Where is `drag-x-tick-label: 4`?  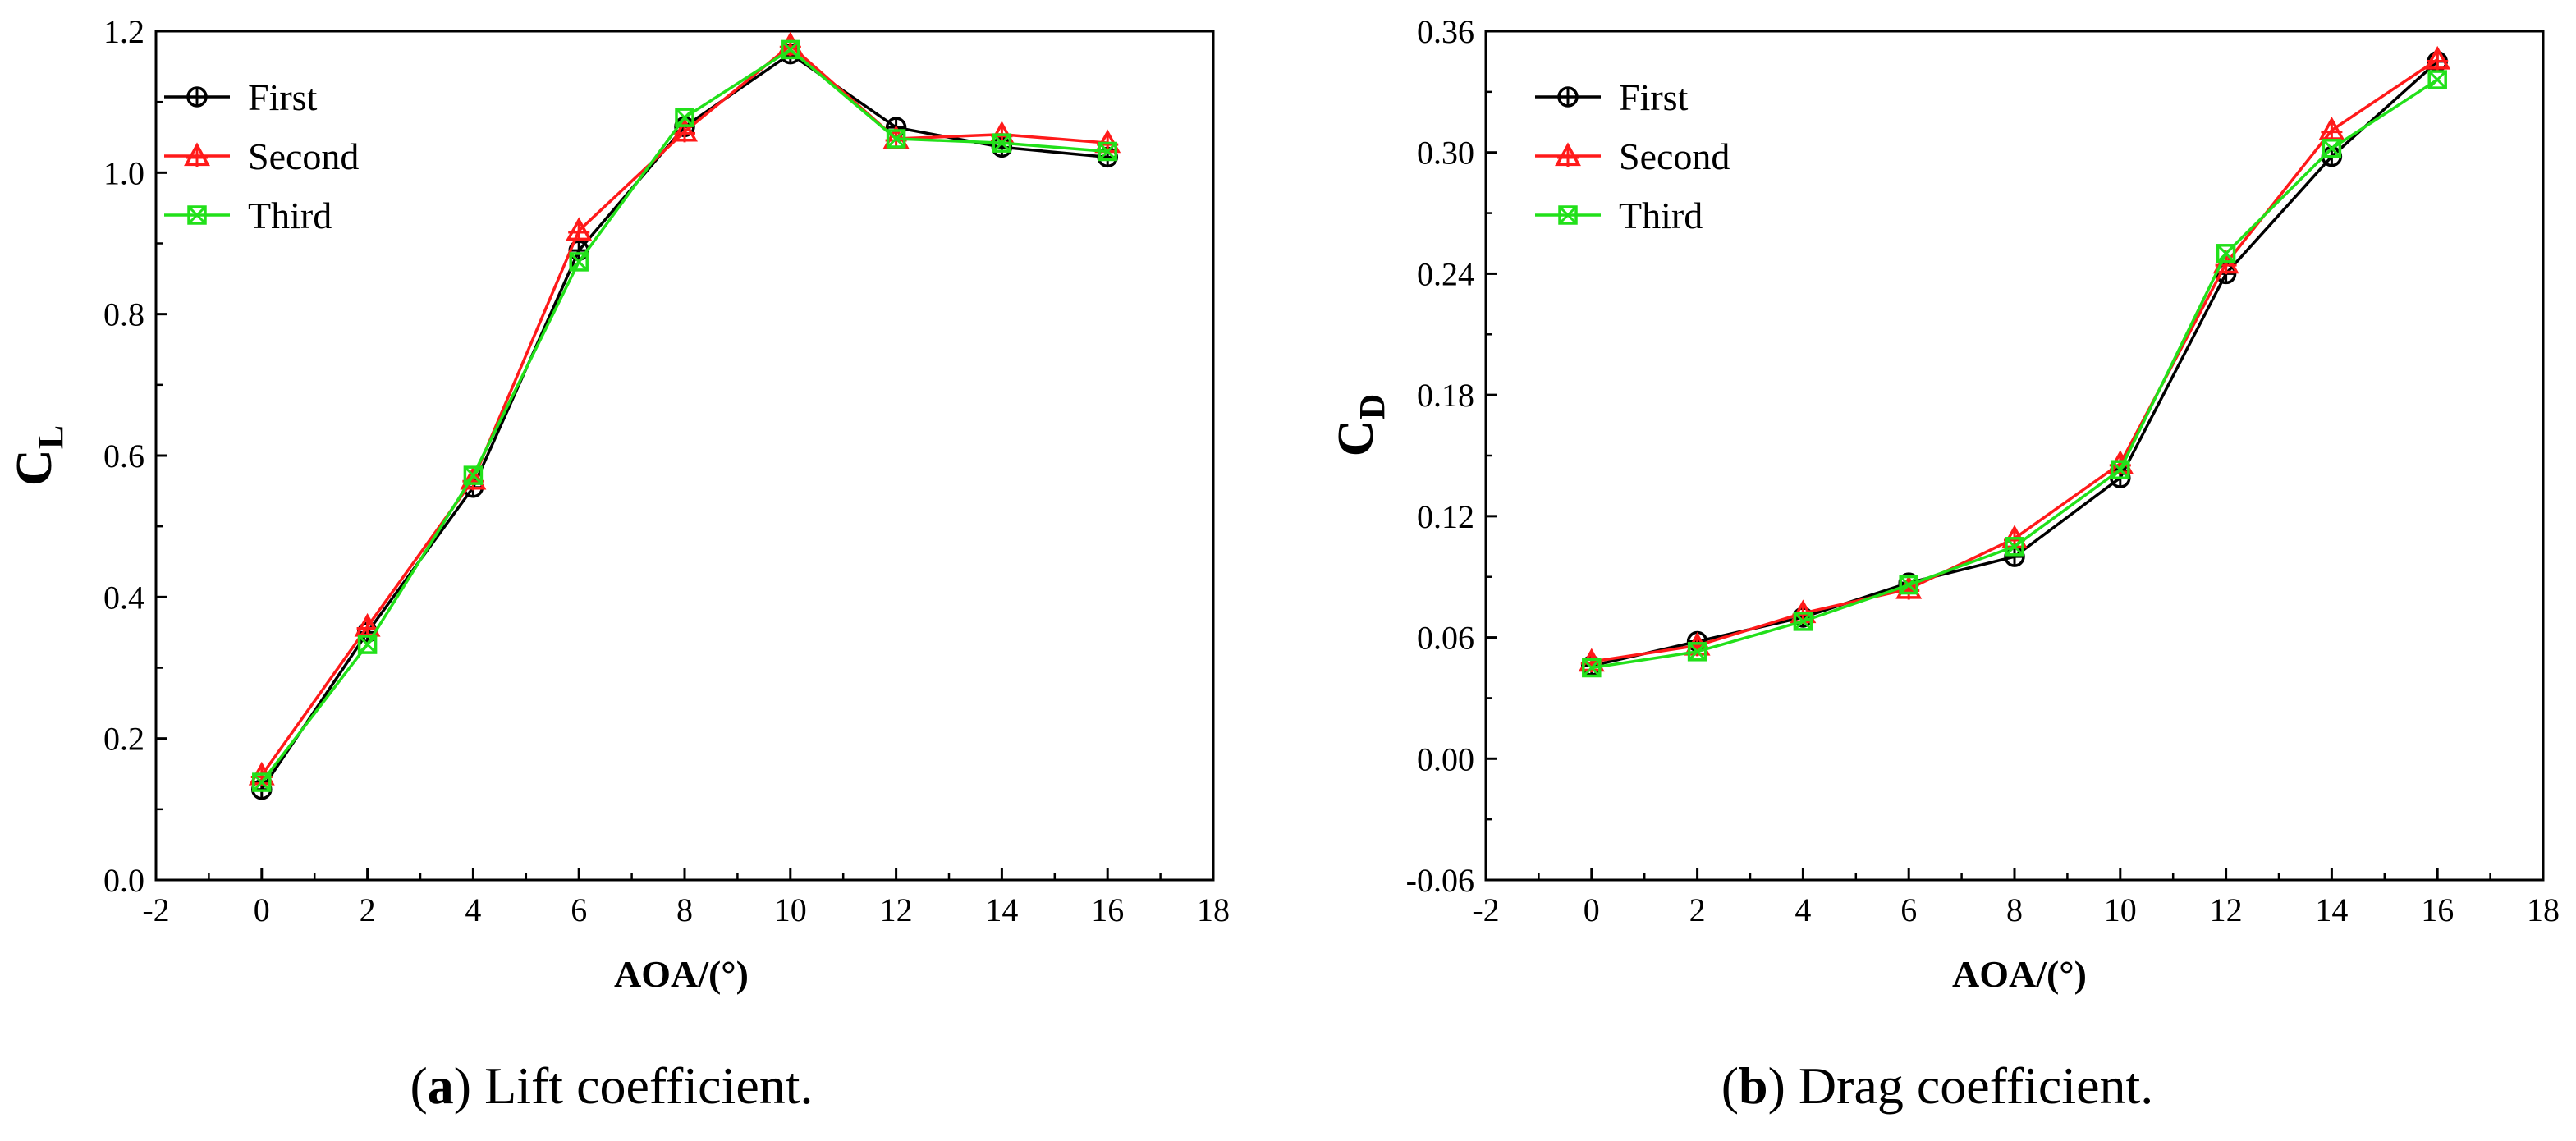 drag-x-tick-label: 4 is located at coordinates (1803, 909).